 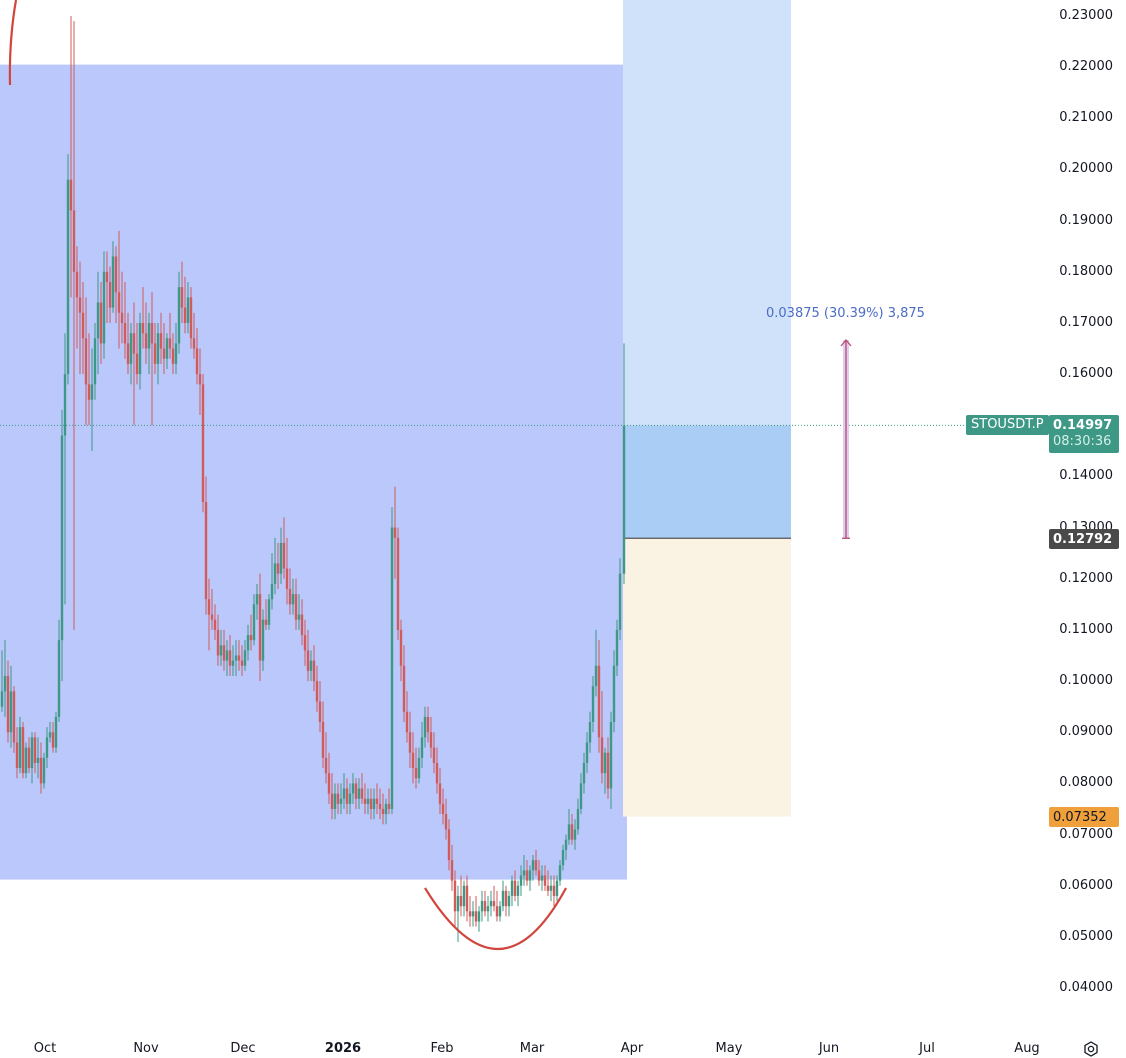 What do you see at coordinates (1086, 271) in the screenshot?
I see `price-tick: 0.18000` at bounding box center [1086, 271].